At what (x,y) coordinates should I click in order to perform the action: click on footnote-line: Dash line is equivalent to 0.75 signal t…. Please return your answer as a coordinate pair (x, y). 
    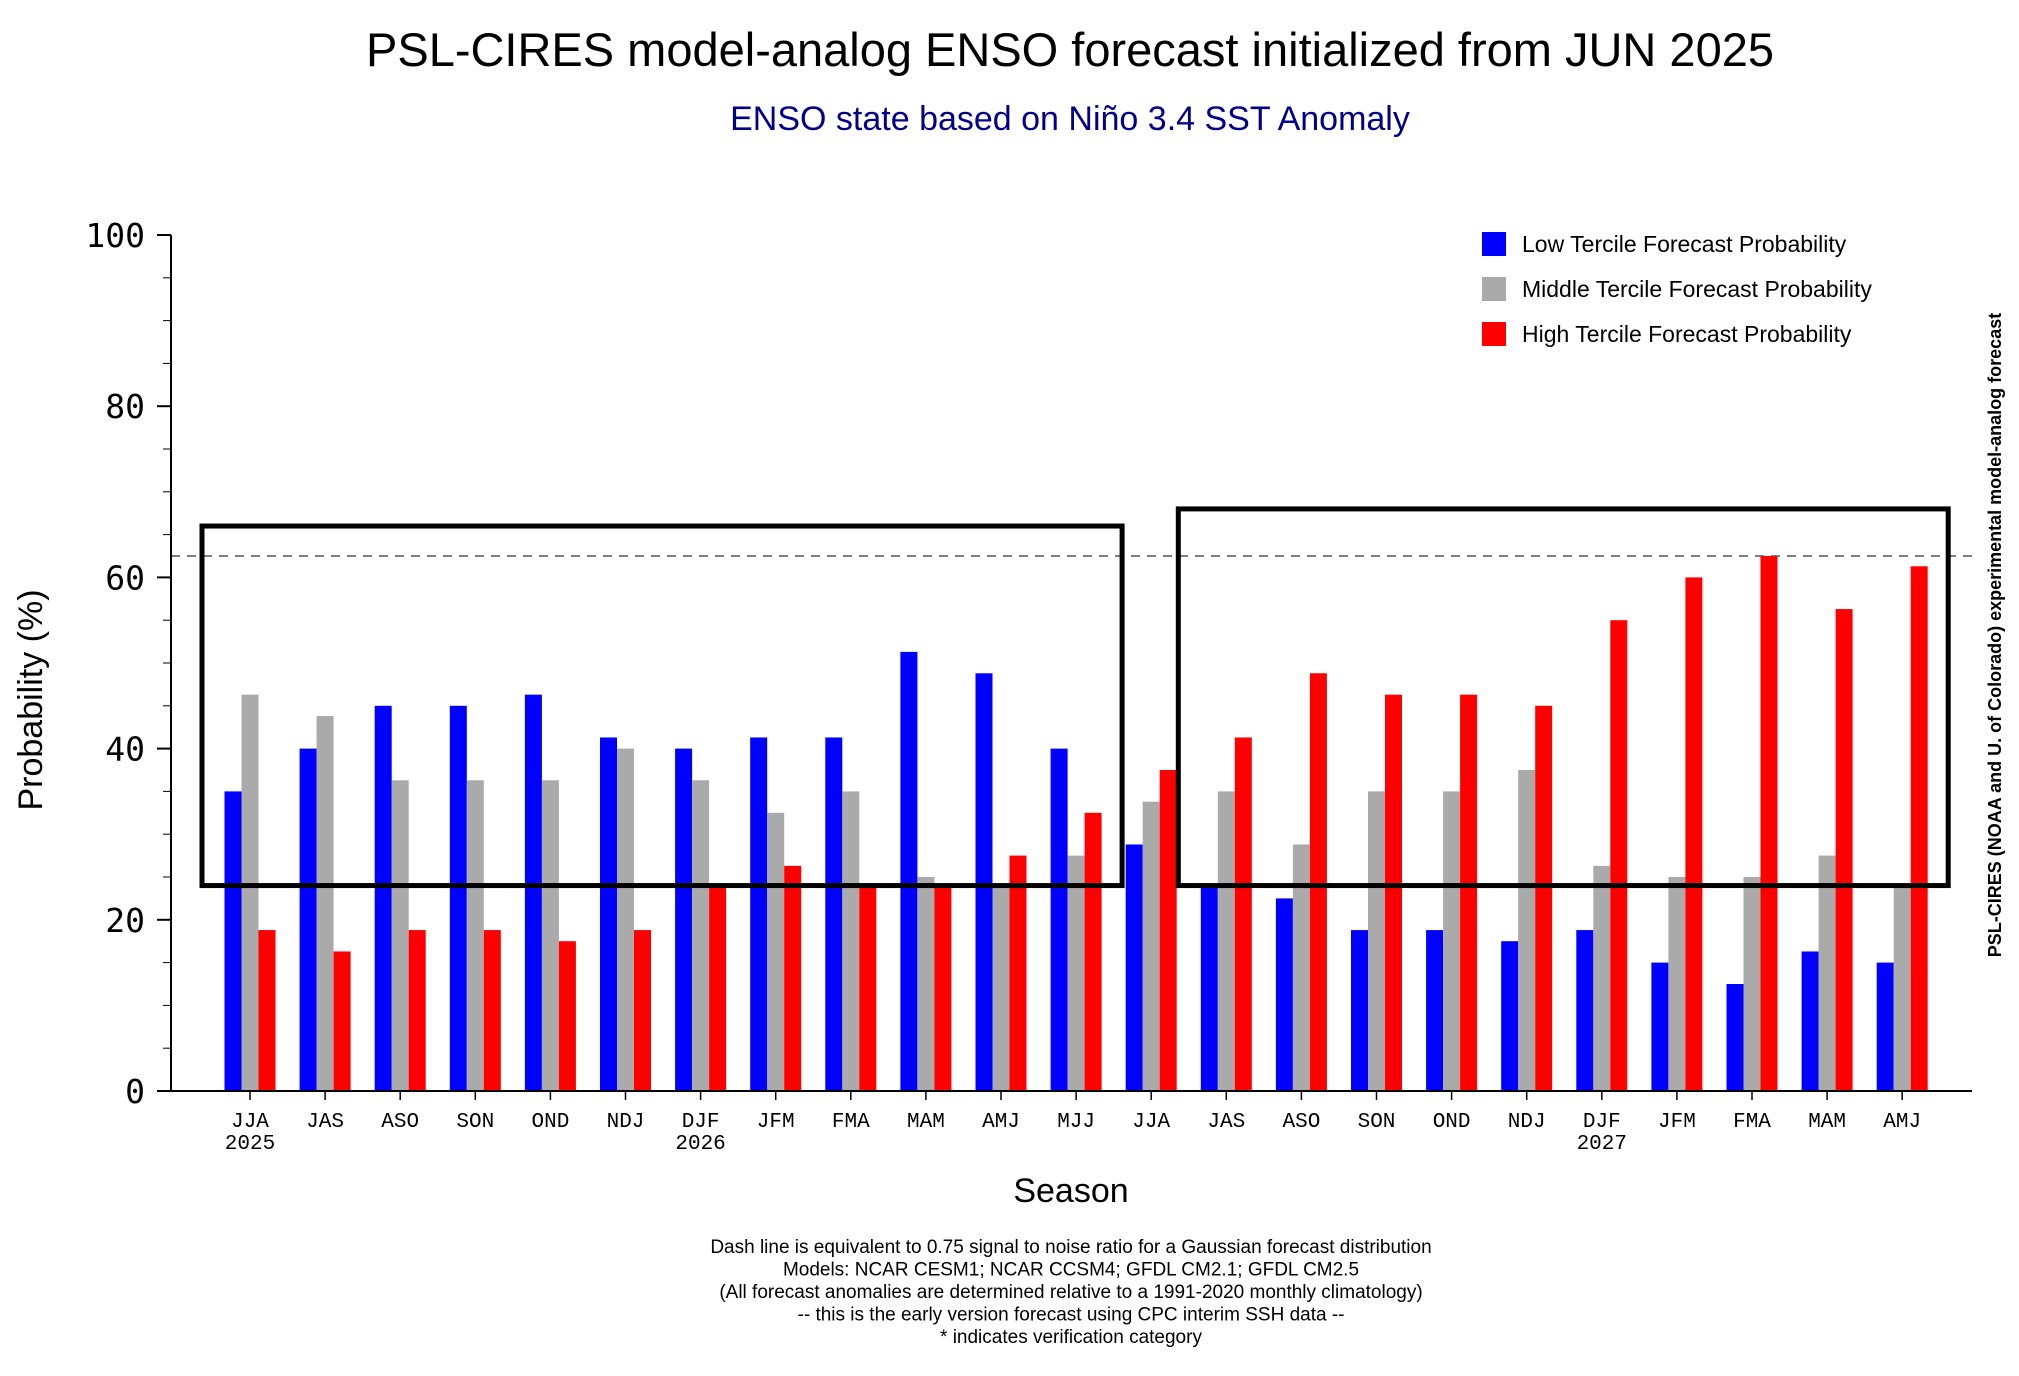
    Looking at the image, I should click on (1070, 1247).